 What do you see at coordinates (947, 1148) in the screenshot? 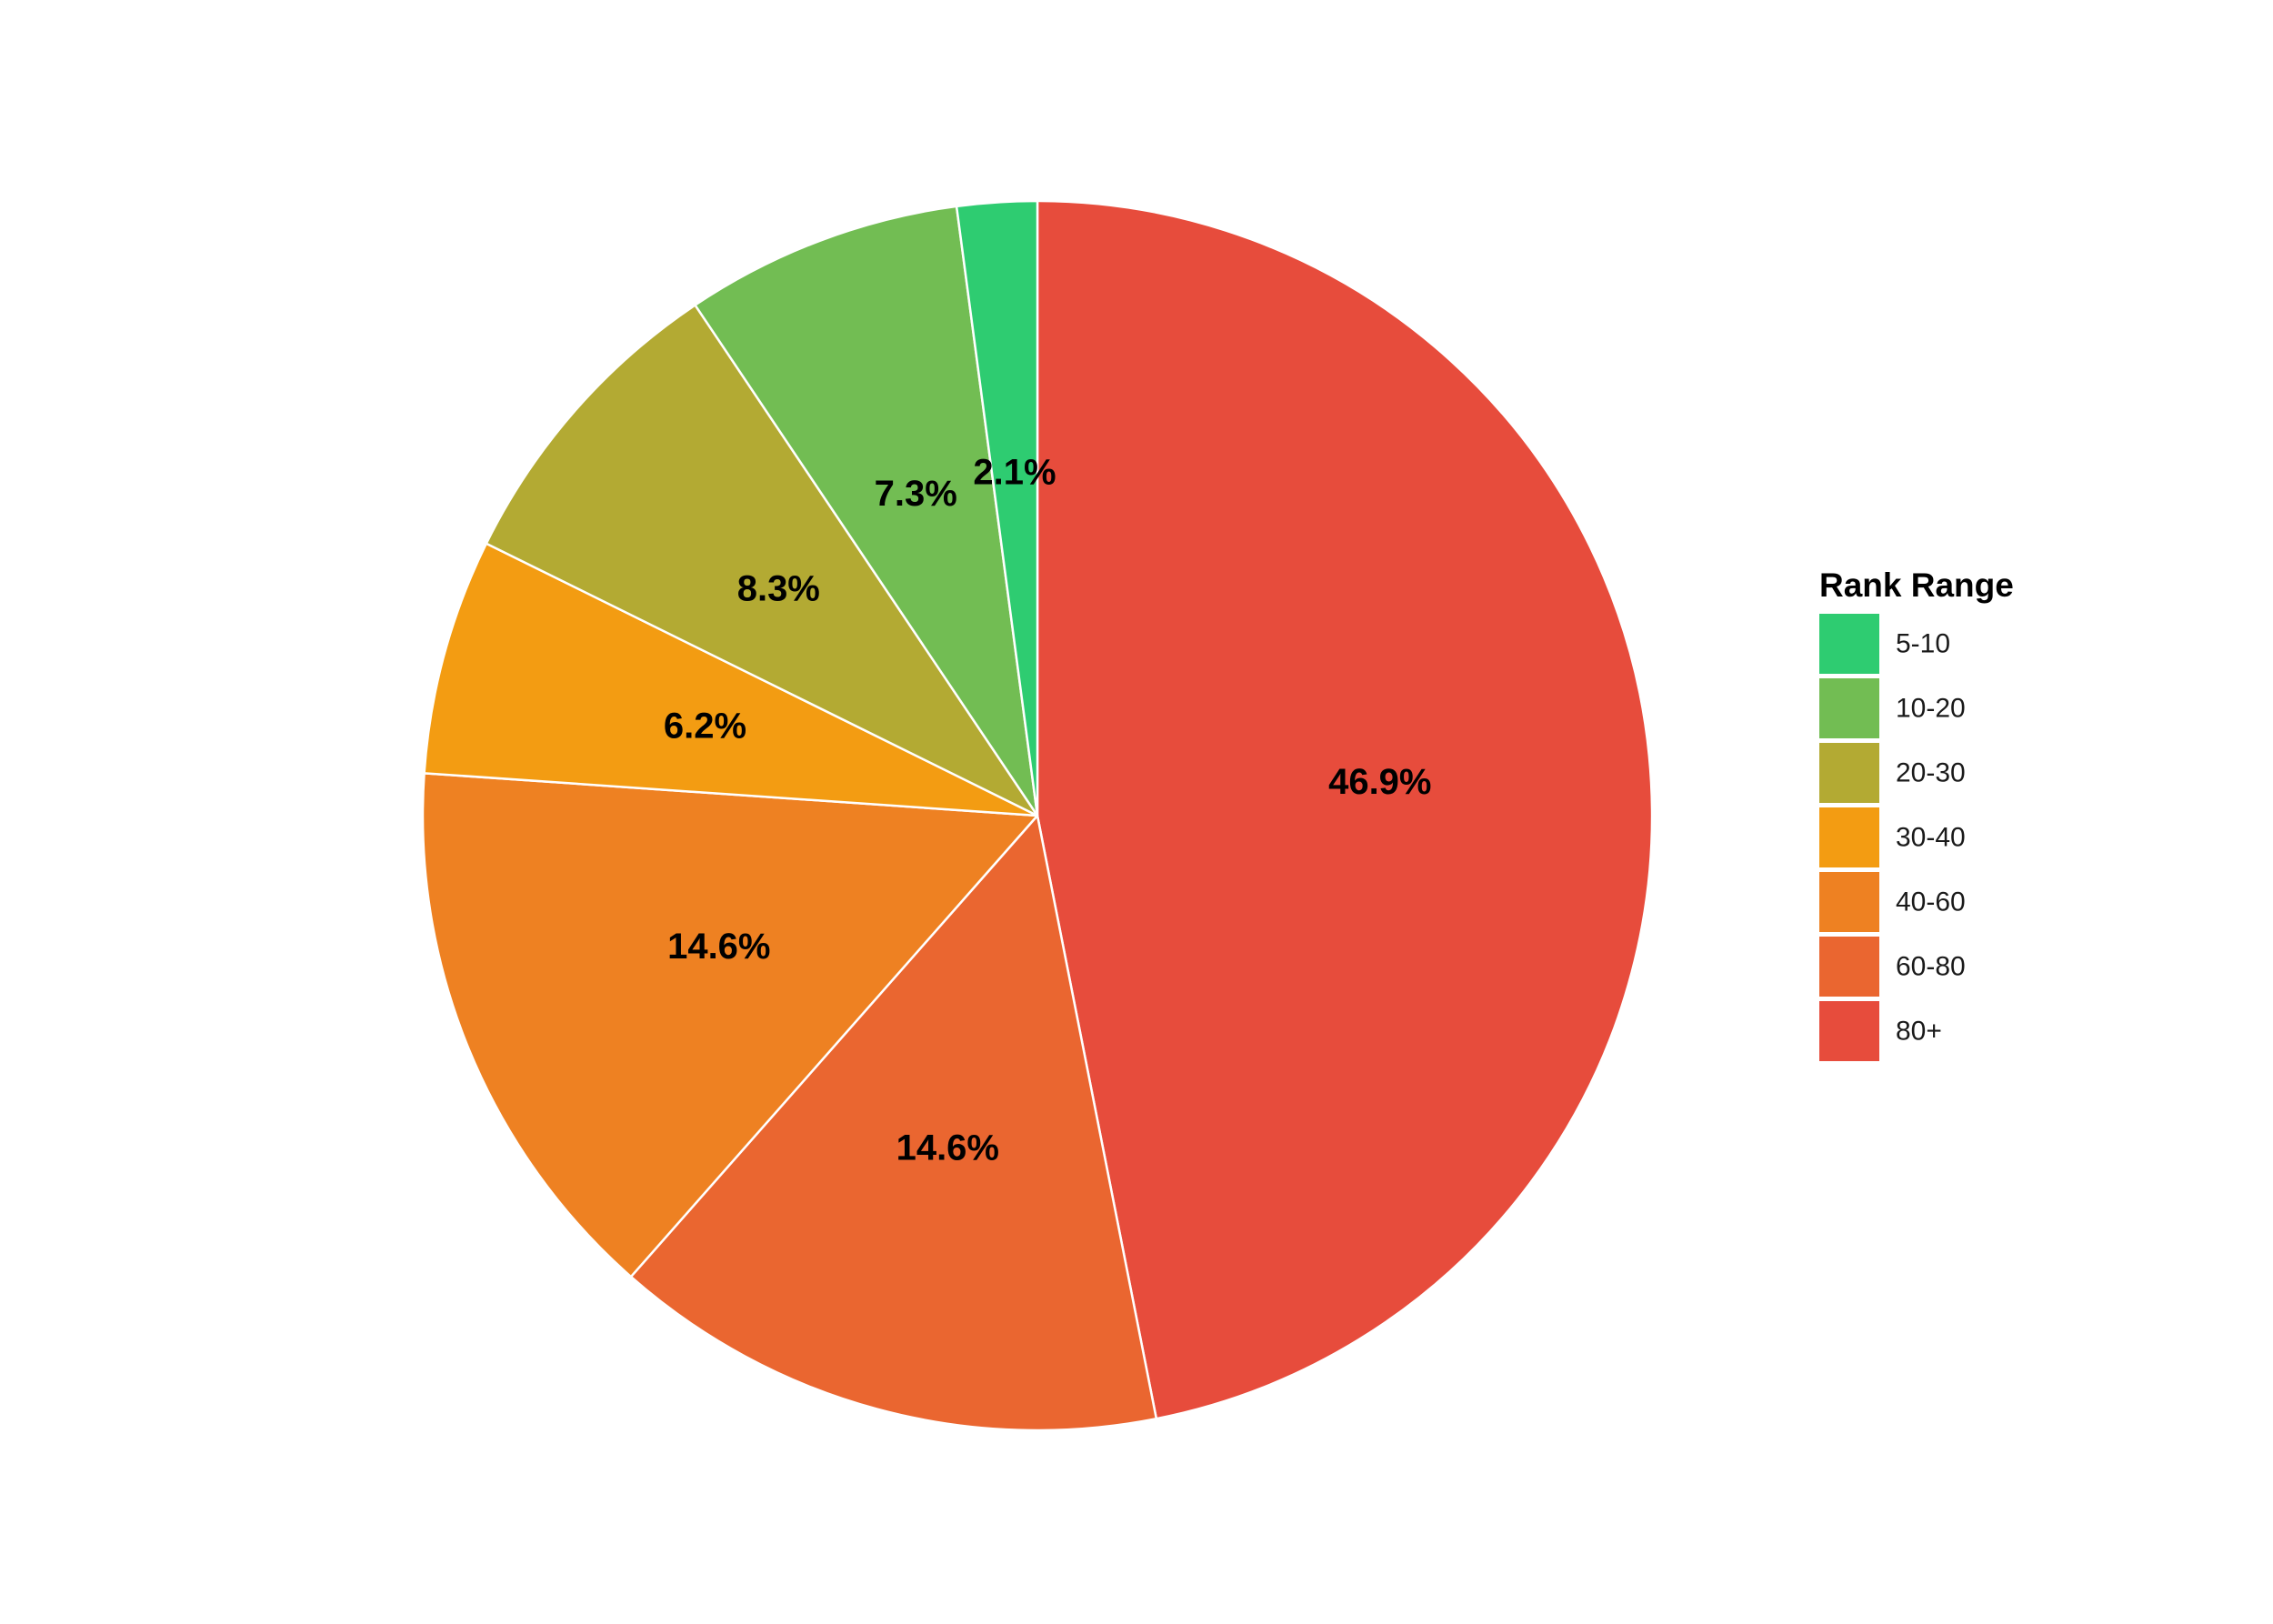
I see `slice-label-60-80: 14.6%` at bounding box center [947, 1148].